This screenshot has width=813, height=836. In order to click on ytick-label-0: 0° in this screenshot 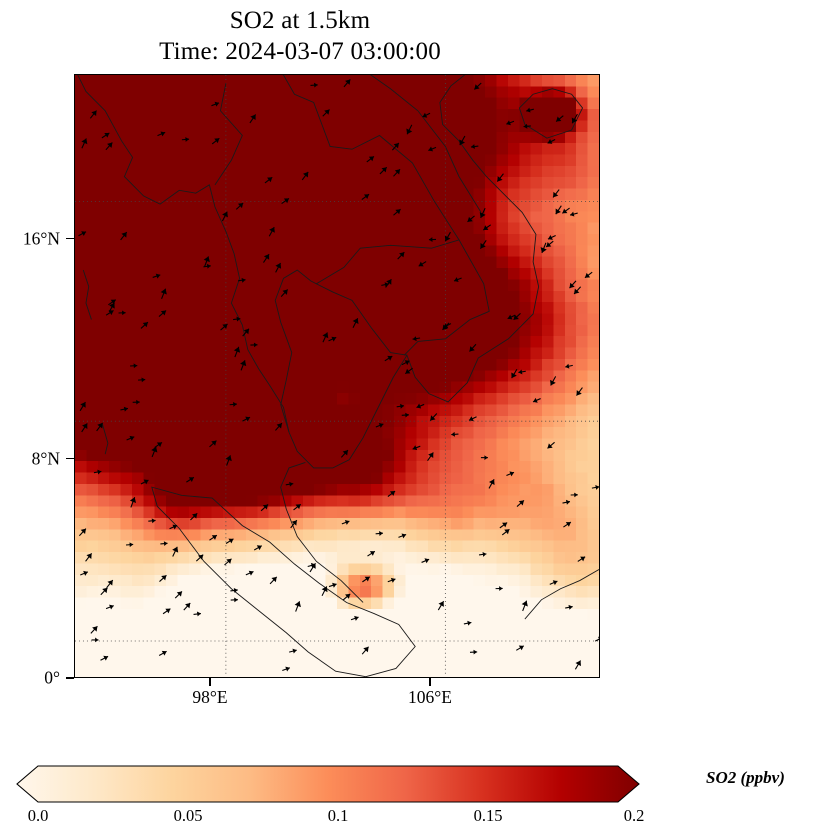, I will do `click(52, 677)`.